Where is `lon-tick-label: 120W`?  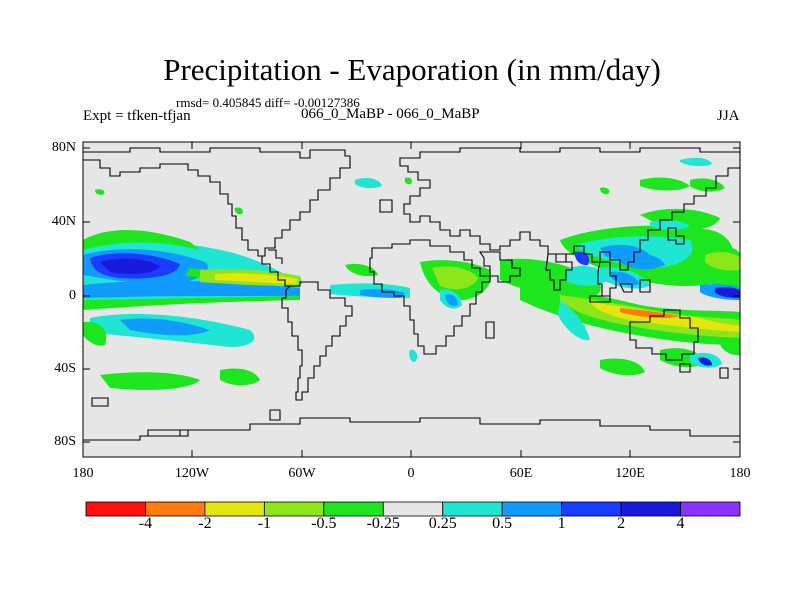 lon-tick-label: 120W is located at coordinates (192, 473).